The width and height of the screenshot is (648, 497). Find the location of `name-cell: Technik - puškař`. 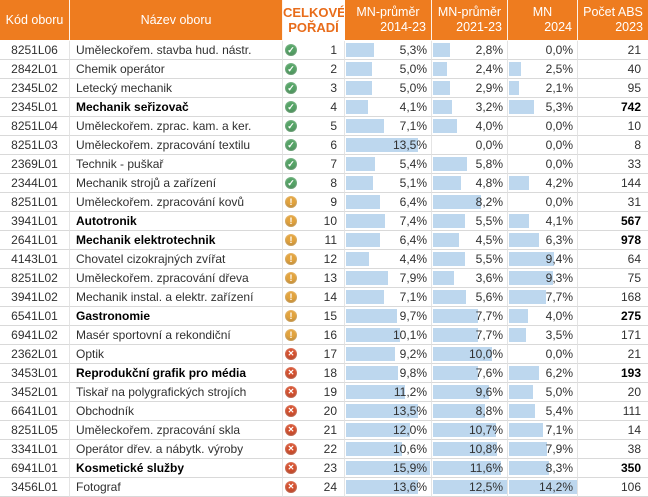

name-cell: Technik - puškař is located at coordinates (176, 164).